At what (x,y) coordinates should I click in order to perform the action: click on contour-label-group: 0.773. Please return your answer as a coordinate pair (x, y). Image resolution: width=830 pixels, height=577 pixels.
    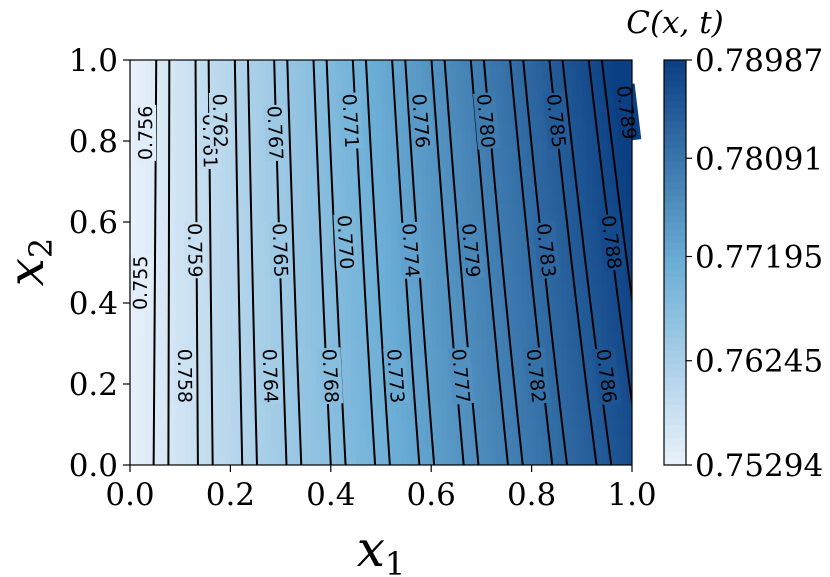
    Looking at the image, I should click on (396, 376).